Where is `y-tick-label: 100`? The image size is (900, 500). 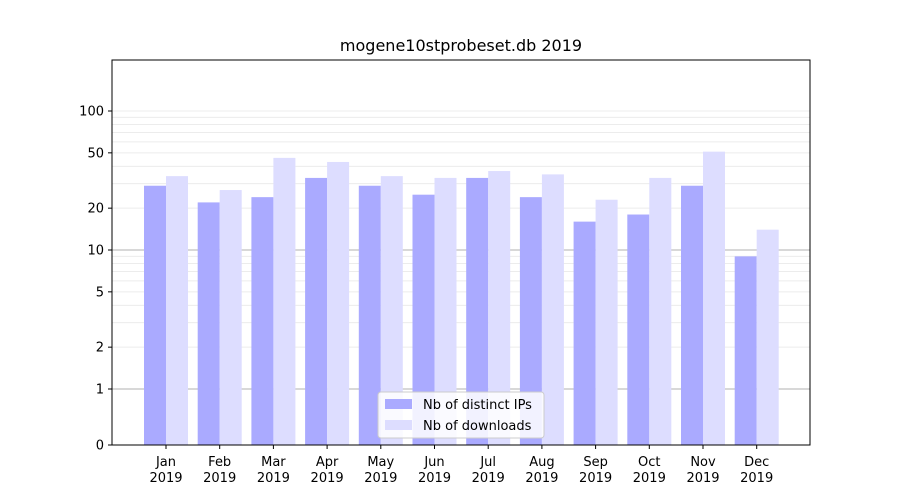 y-tick-label: 100 is located at coordinates (91, 112).